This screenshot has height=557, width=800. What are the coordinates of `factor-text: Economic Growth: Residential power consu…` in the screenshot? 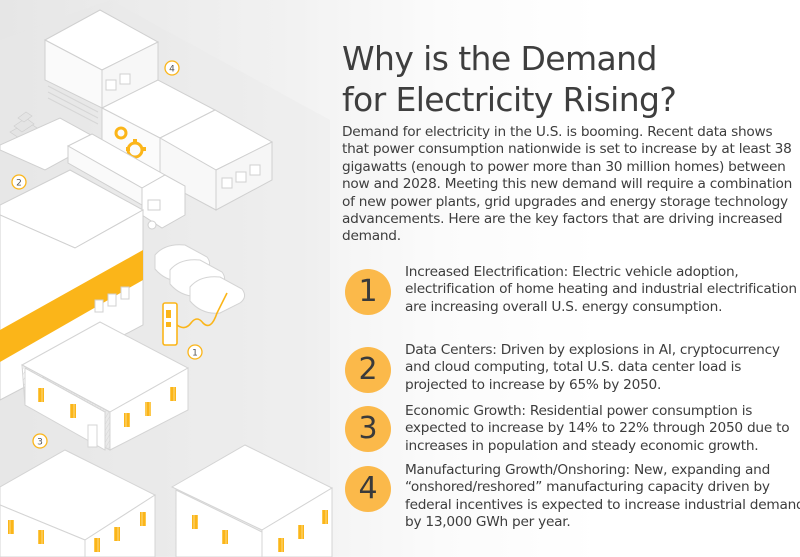 It's located at (597, 428).